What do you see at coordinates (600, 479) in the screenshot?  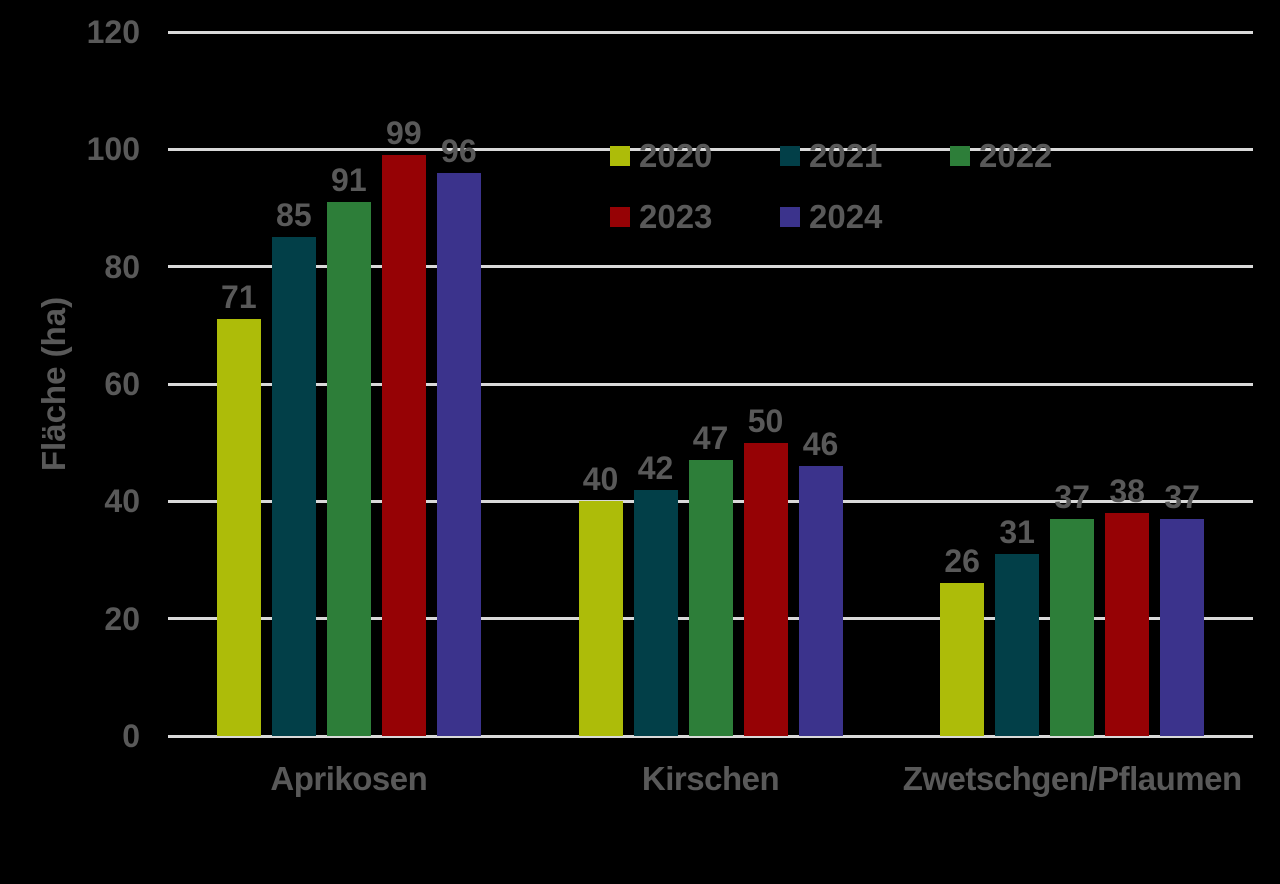 I see `data-label-Kirschen-2020: 40` at bounding box center [600, 479].